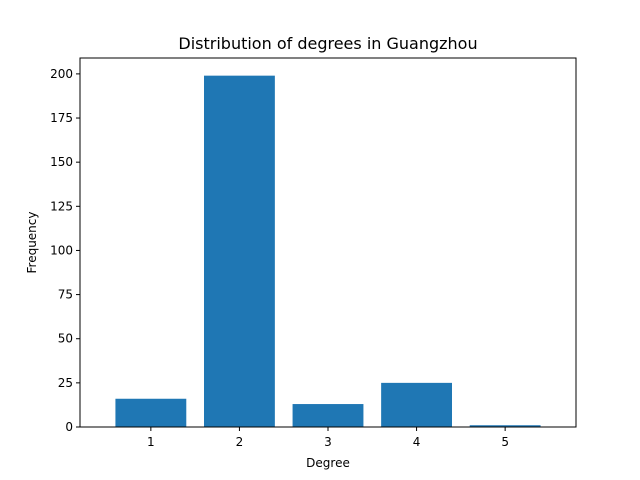 The height and width of the screenshot is (480, 640). Describe the element at coordinates (240, 442) in the screenshot. I see `x-tick-label: 2` at that location.